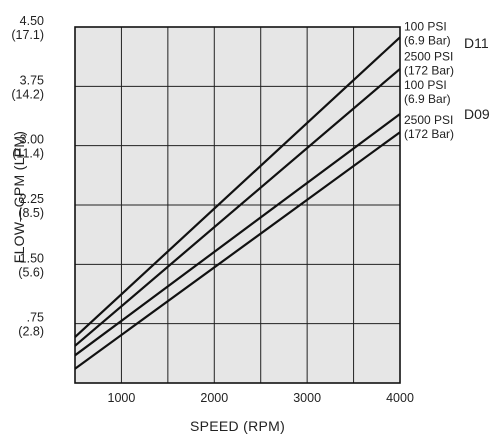 This screenshot has width=499, height=444. Describe the element at coordinates (19, 197) in the screenshot. I see `y-axis-title: FLOW—GPM (LPM)` at that location.